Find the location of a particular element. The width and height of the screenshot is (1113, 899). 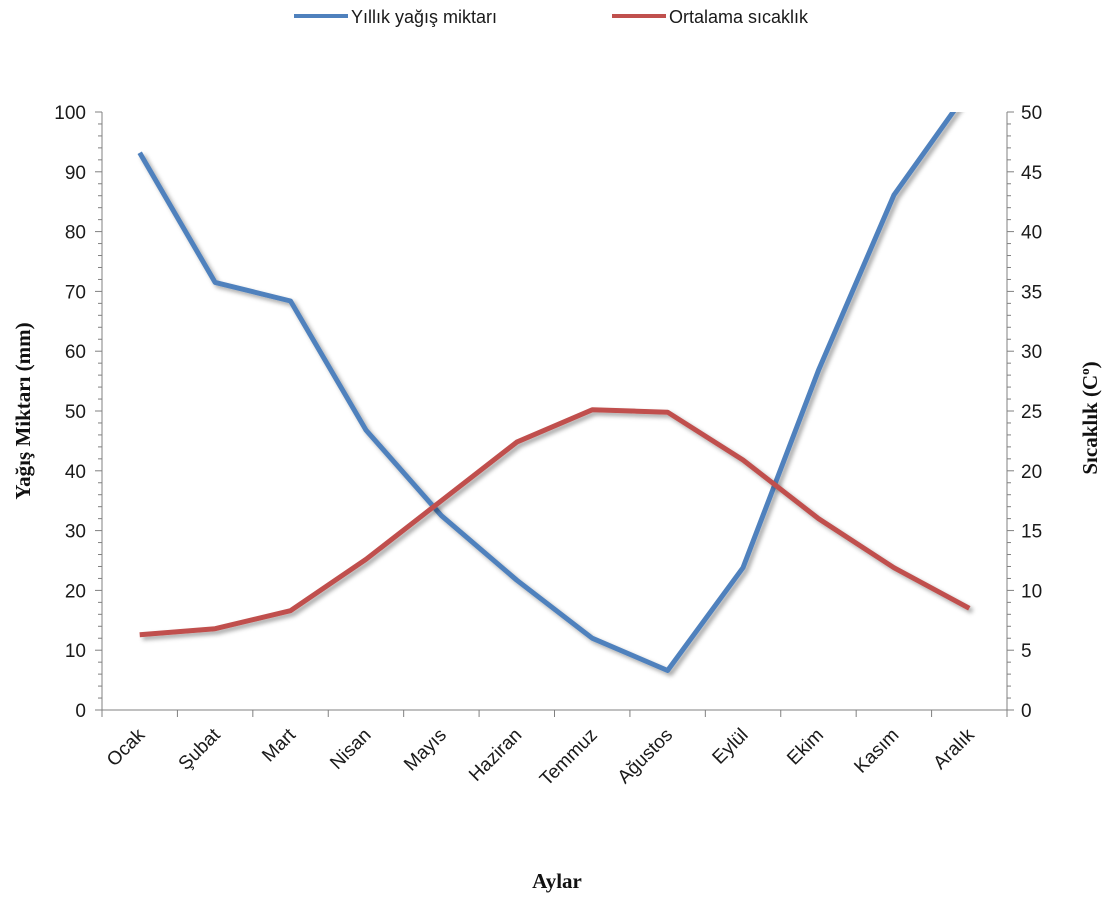

x-tick-label: Mart is located at coordinates (279, 745).